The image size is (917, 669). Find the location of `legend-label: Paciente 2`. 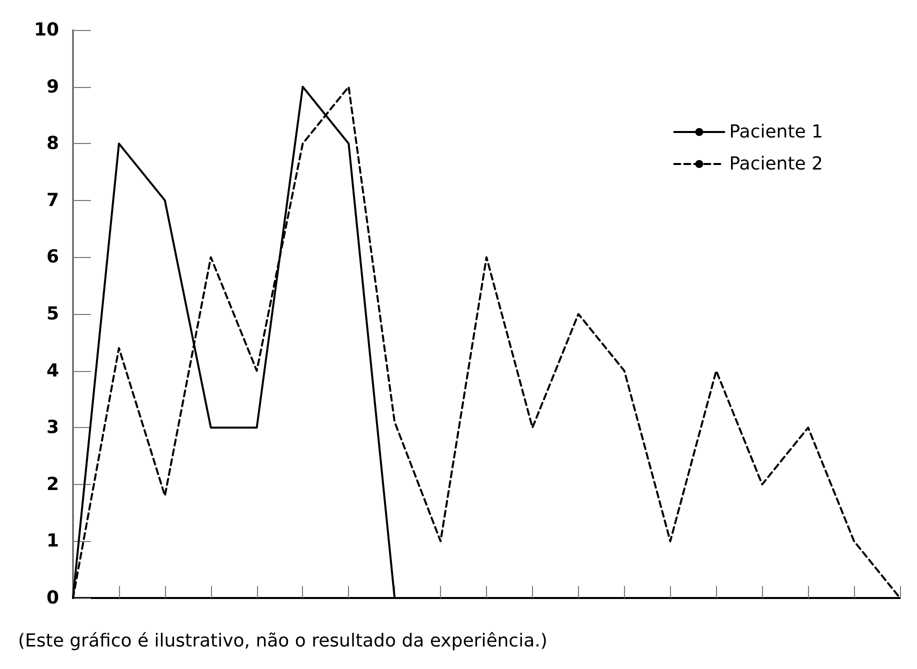

legend-label: Paciente 2 is located at coordinates (776, 164).